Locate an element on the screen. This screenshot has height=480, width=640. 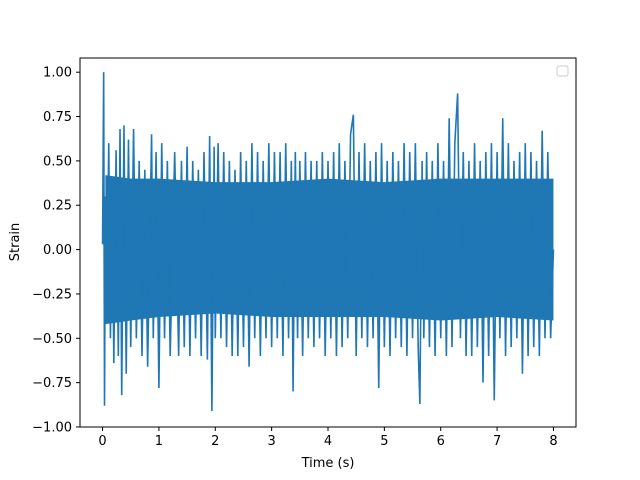
x-axis-label: Time (s) is located at coordinates (328, 463).